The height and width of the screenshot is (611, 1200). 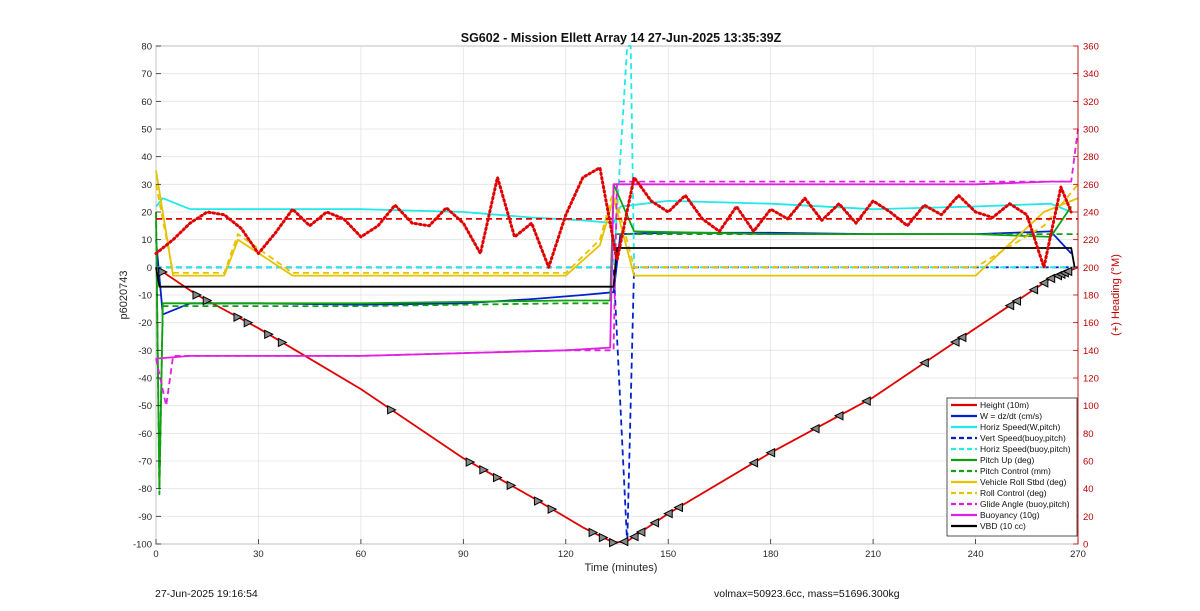 What do you see at coordinates (668, 554) in the screenshot?
I see `x-tick-label: 150` at bounding box center [668, 554].